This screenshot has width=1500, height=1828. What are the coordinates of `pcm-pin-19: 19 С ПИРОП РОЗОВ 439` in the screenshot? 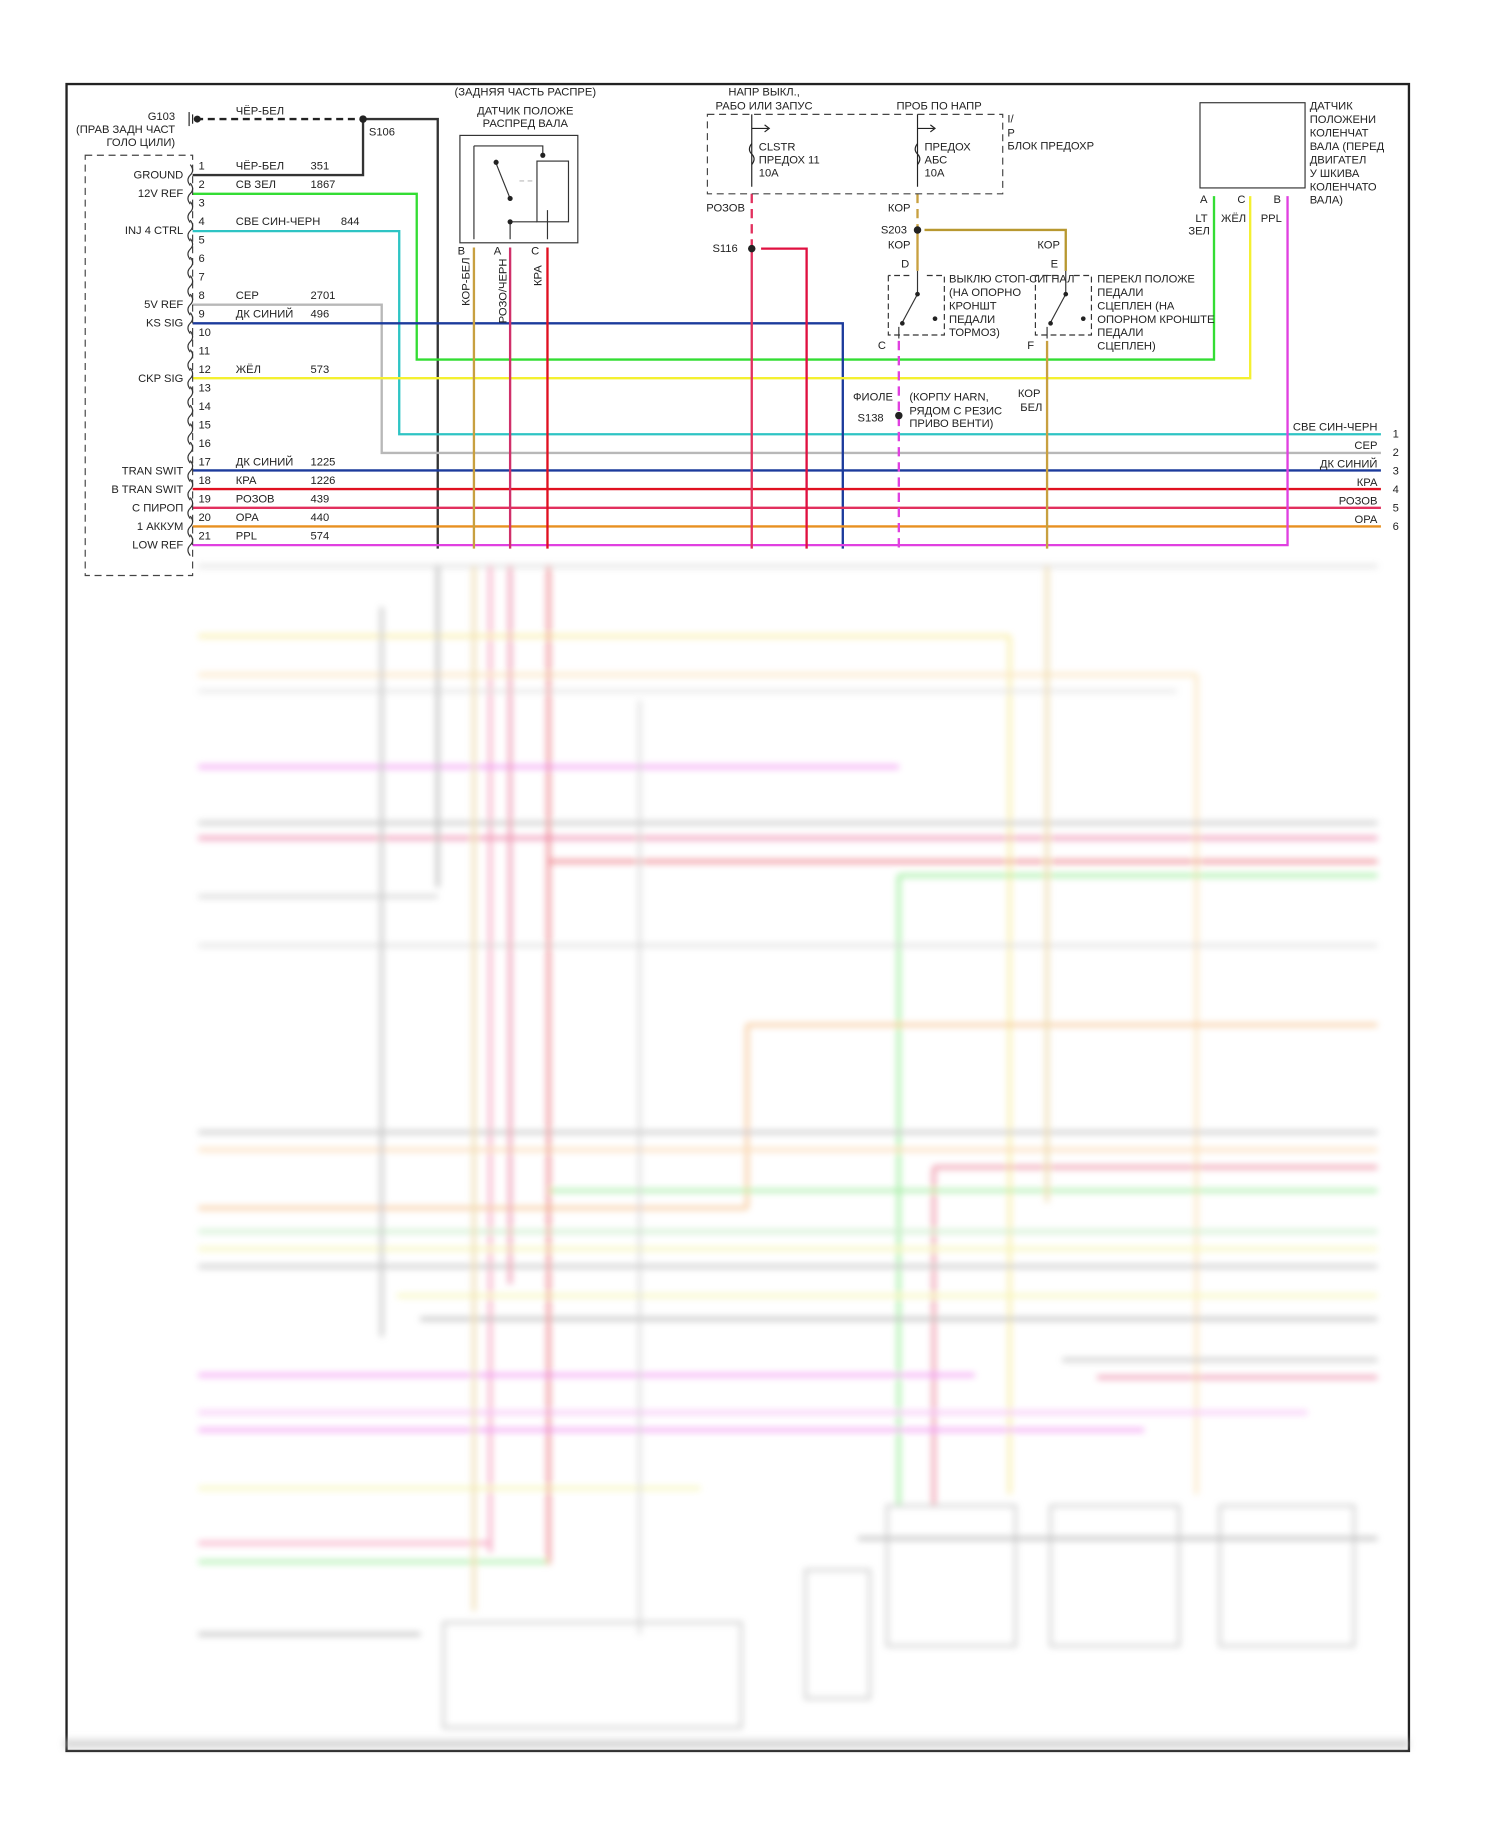 It's located at (230, 506).